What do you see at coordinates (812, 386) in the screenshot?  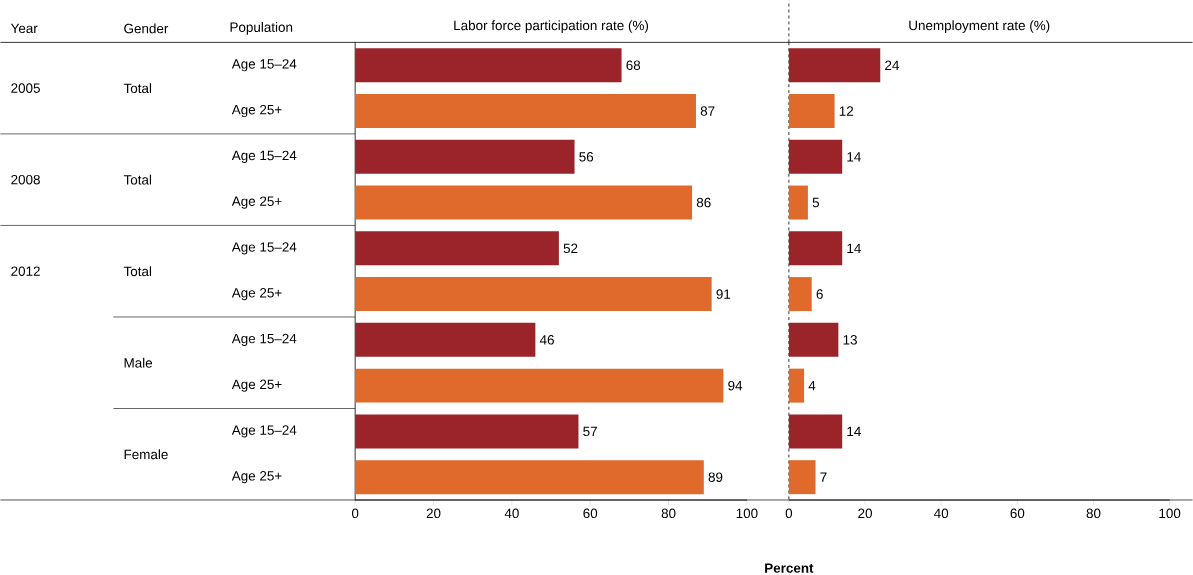 I see `data-label: 4` at bounding box center [812, 386].